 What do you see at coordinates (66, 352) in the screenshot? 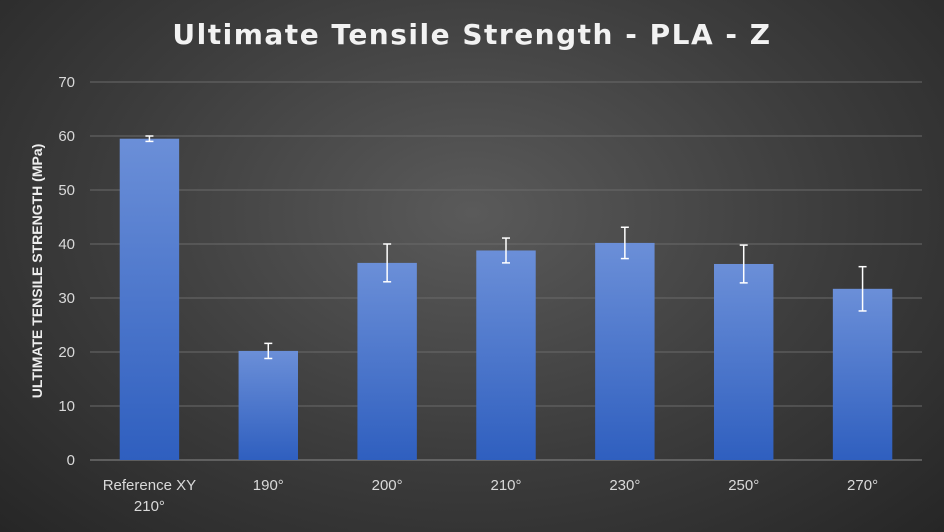
I see `y-tick-label: 20` at bounding box center [66, 352].